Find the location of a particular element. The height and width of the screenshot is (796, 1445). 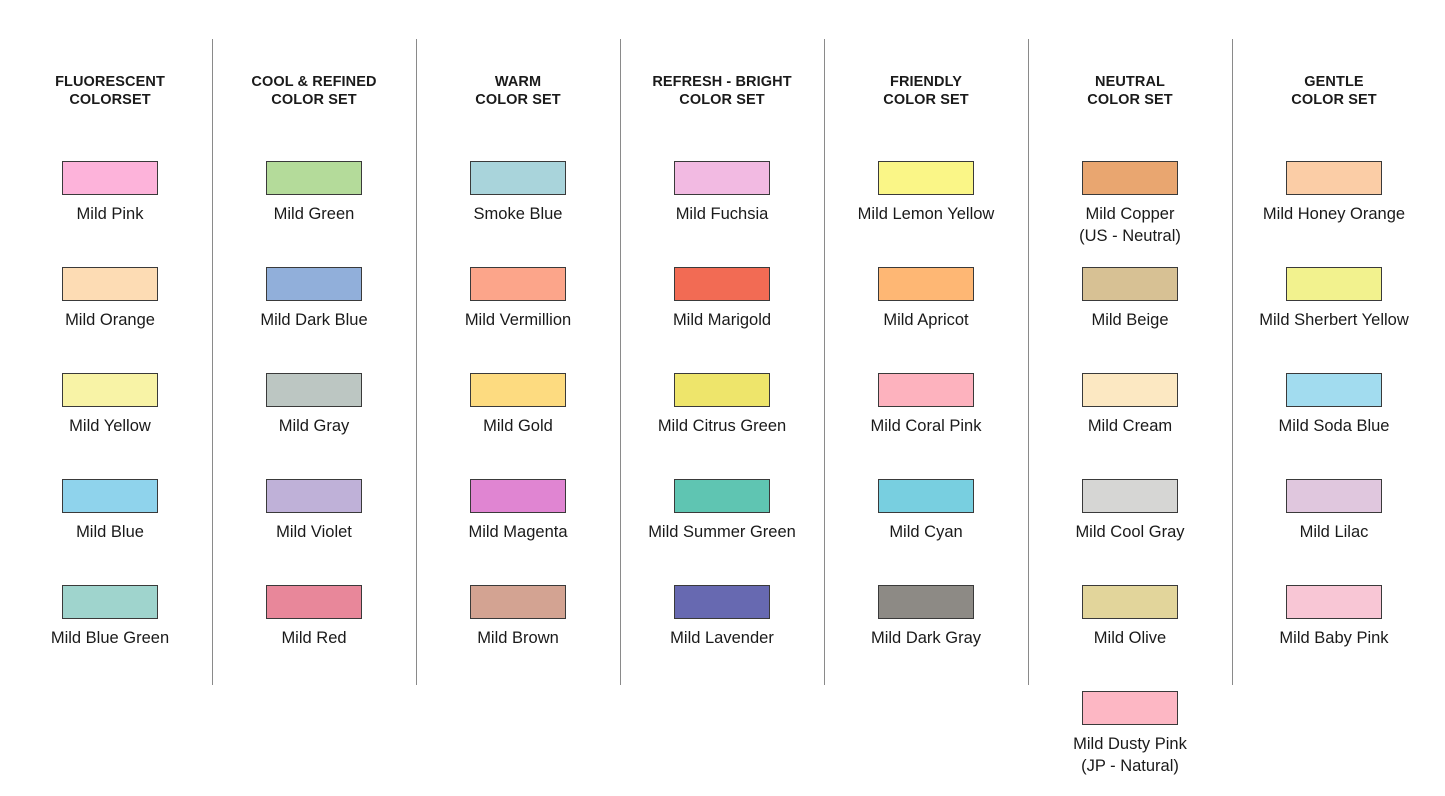

swatch-label-line: Mild Dusty Pink is located at coordinates (1130, 744).